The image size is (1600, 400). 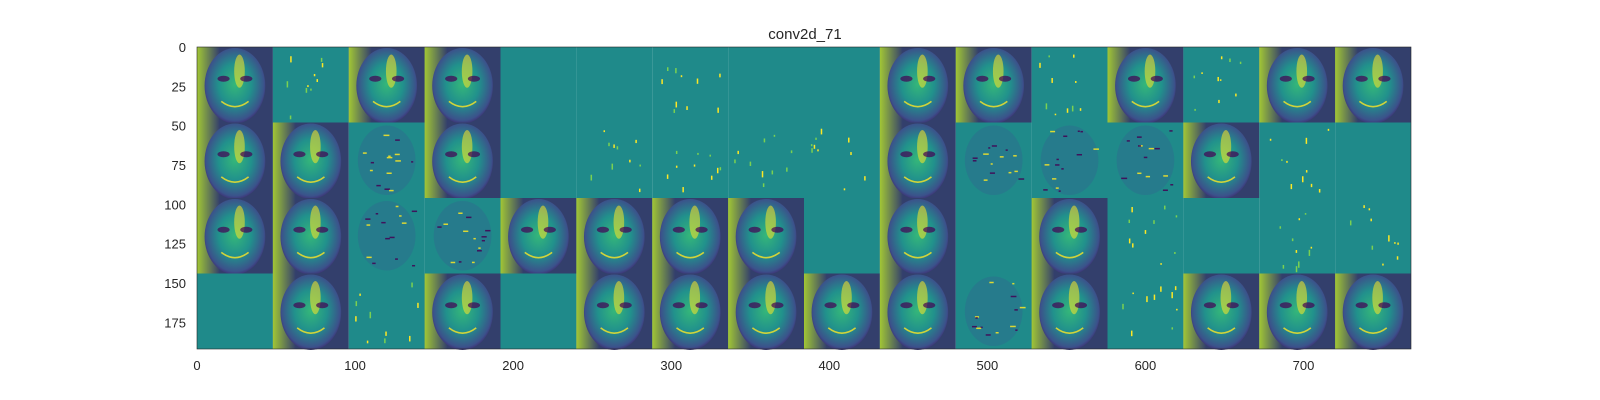 What do you see at coordinates (1304, 365) in the screenshot?
I see `x-tick-label: 700` at bounding box center [1304, 365].